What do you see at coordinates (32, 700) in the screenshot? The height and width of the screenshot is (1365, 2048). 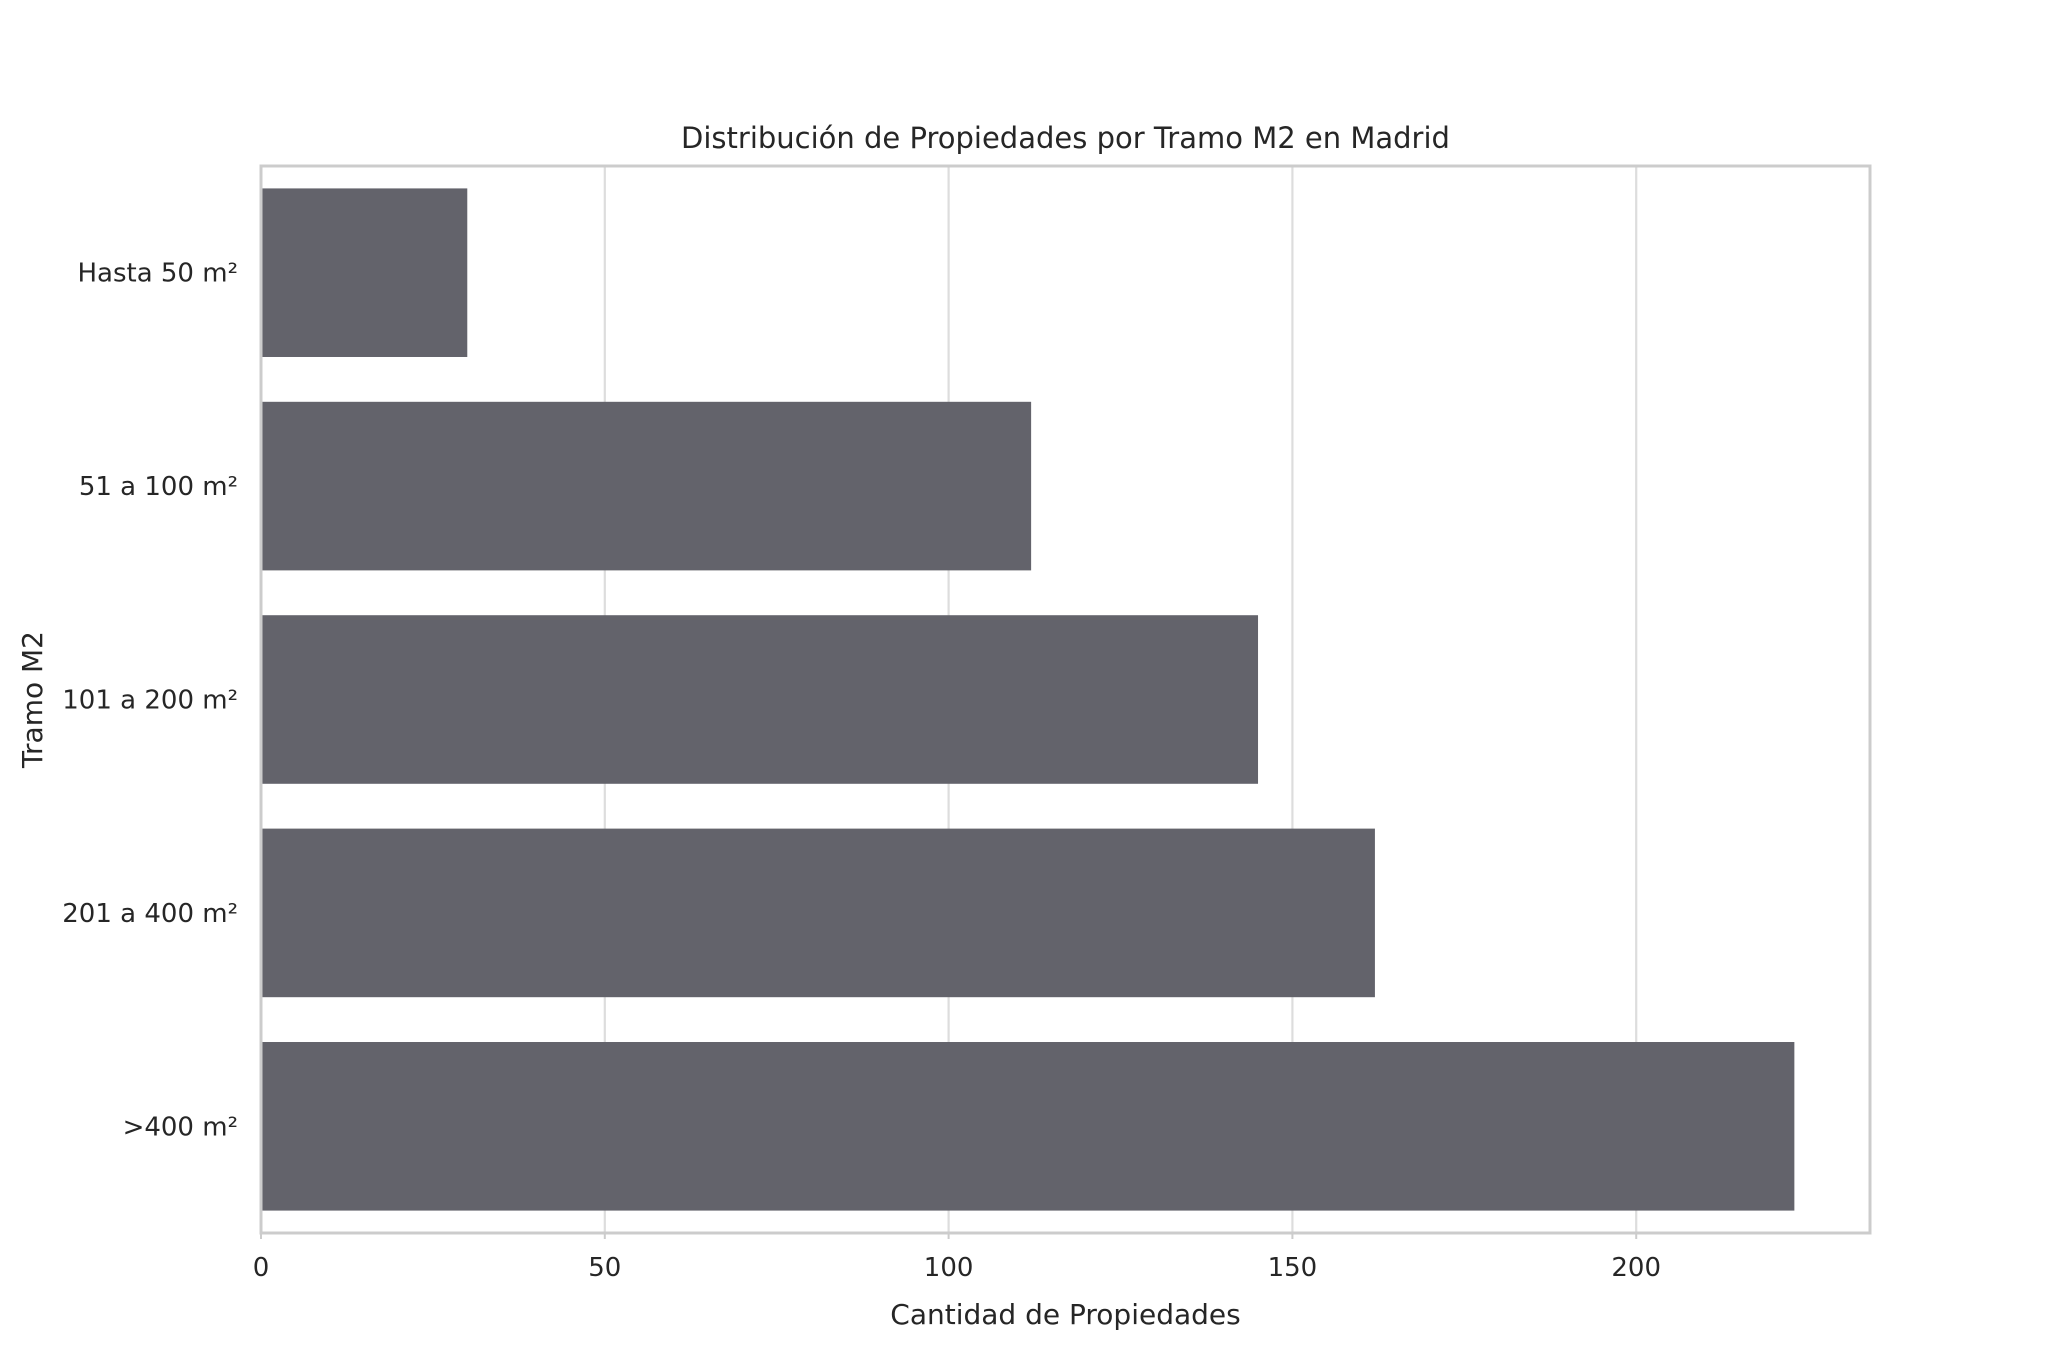 I see `y-axis-label: Tramo M2` at bounding box center [32, 700].